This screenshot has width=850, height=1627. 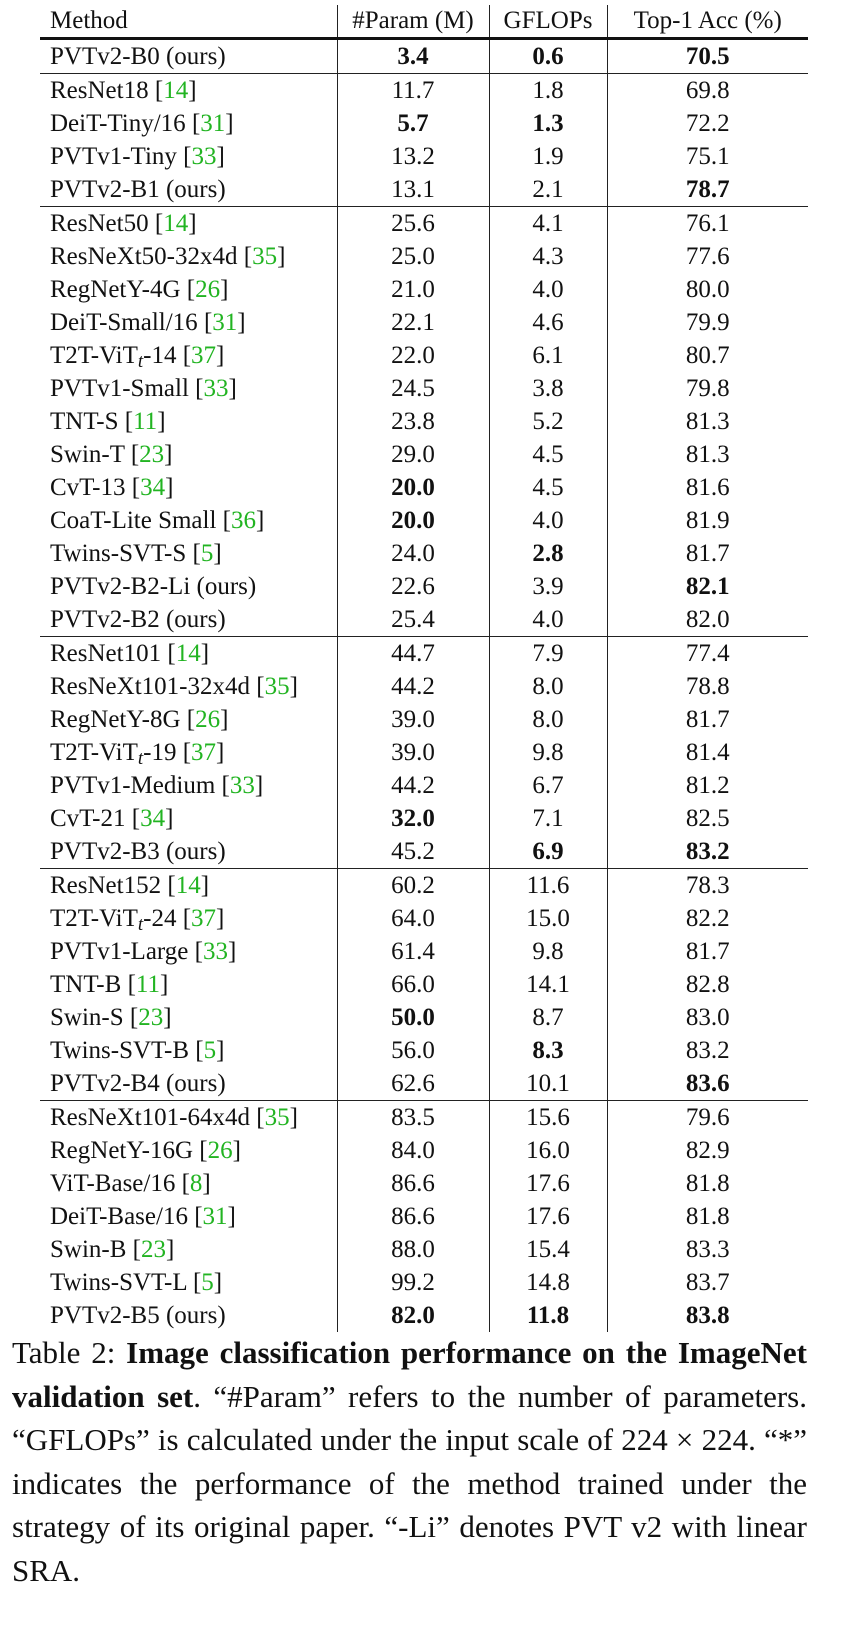 What do you see at coordinates (412, 951) in the screenshot?
I see `param-cell: 61.4` at bounding box center [412, 951].